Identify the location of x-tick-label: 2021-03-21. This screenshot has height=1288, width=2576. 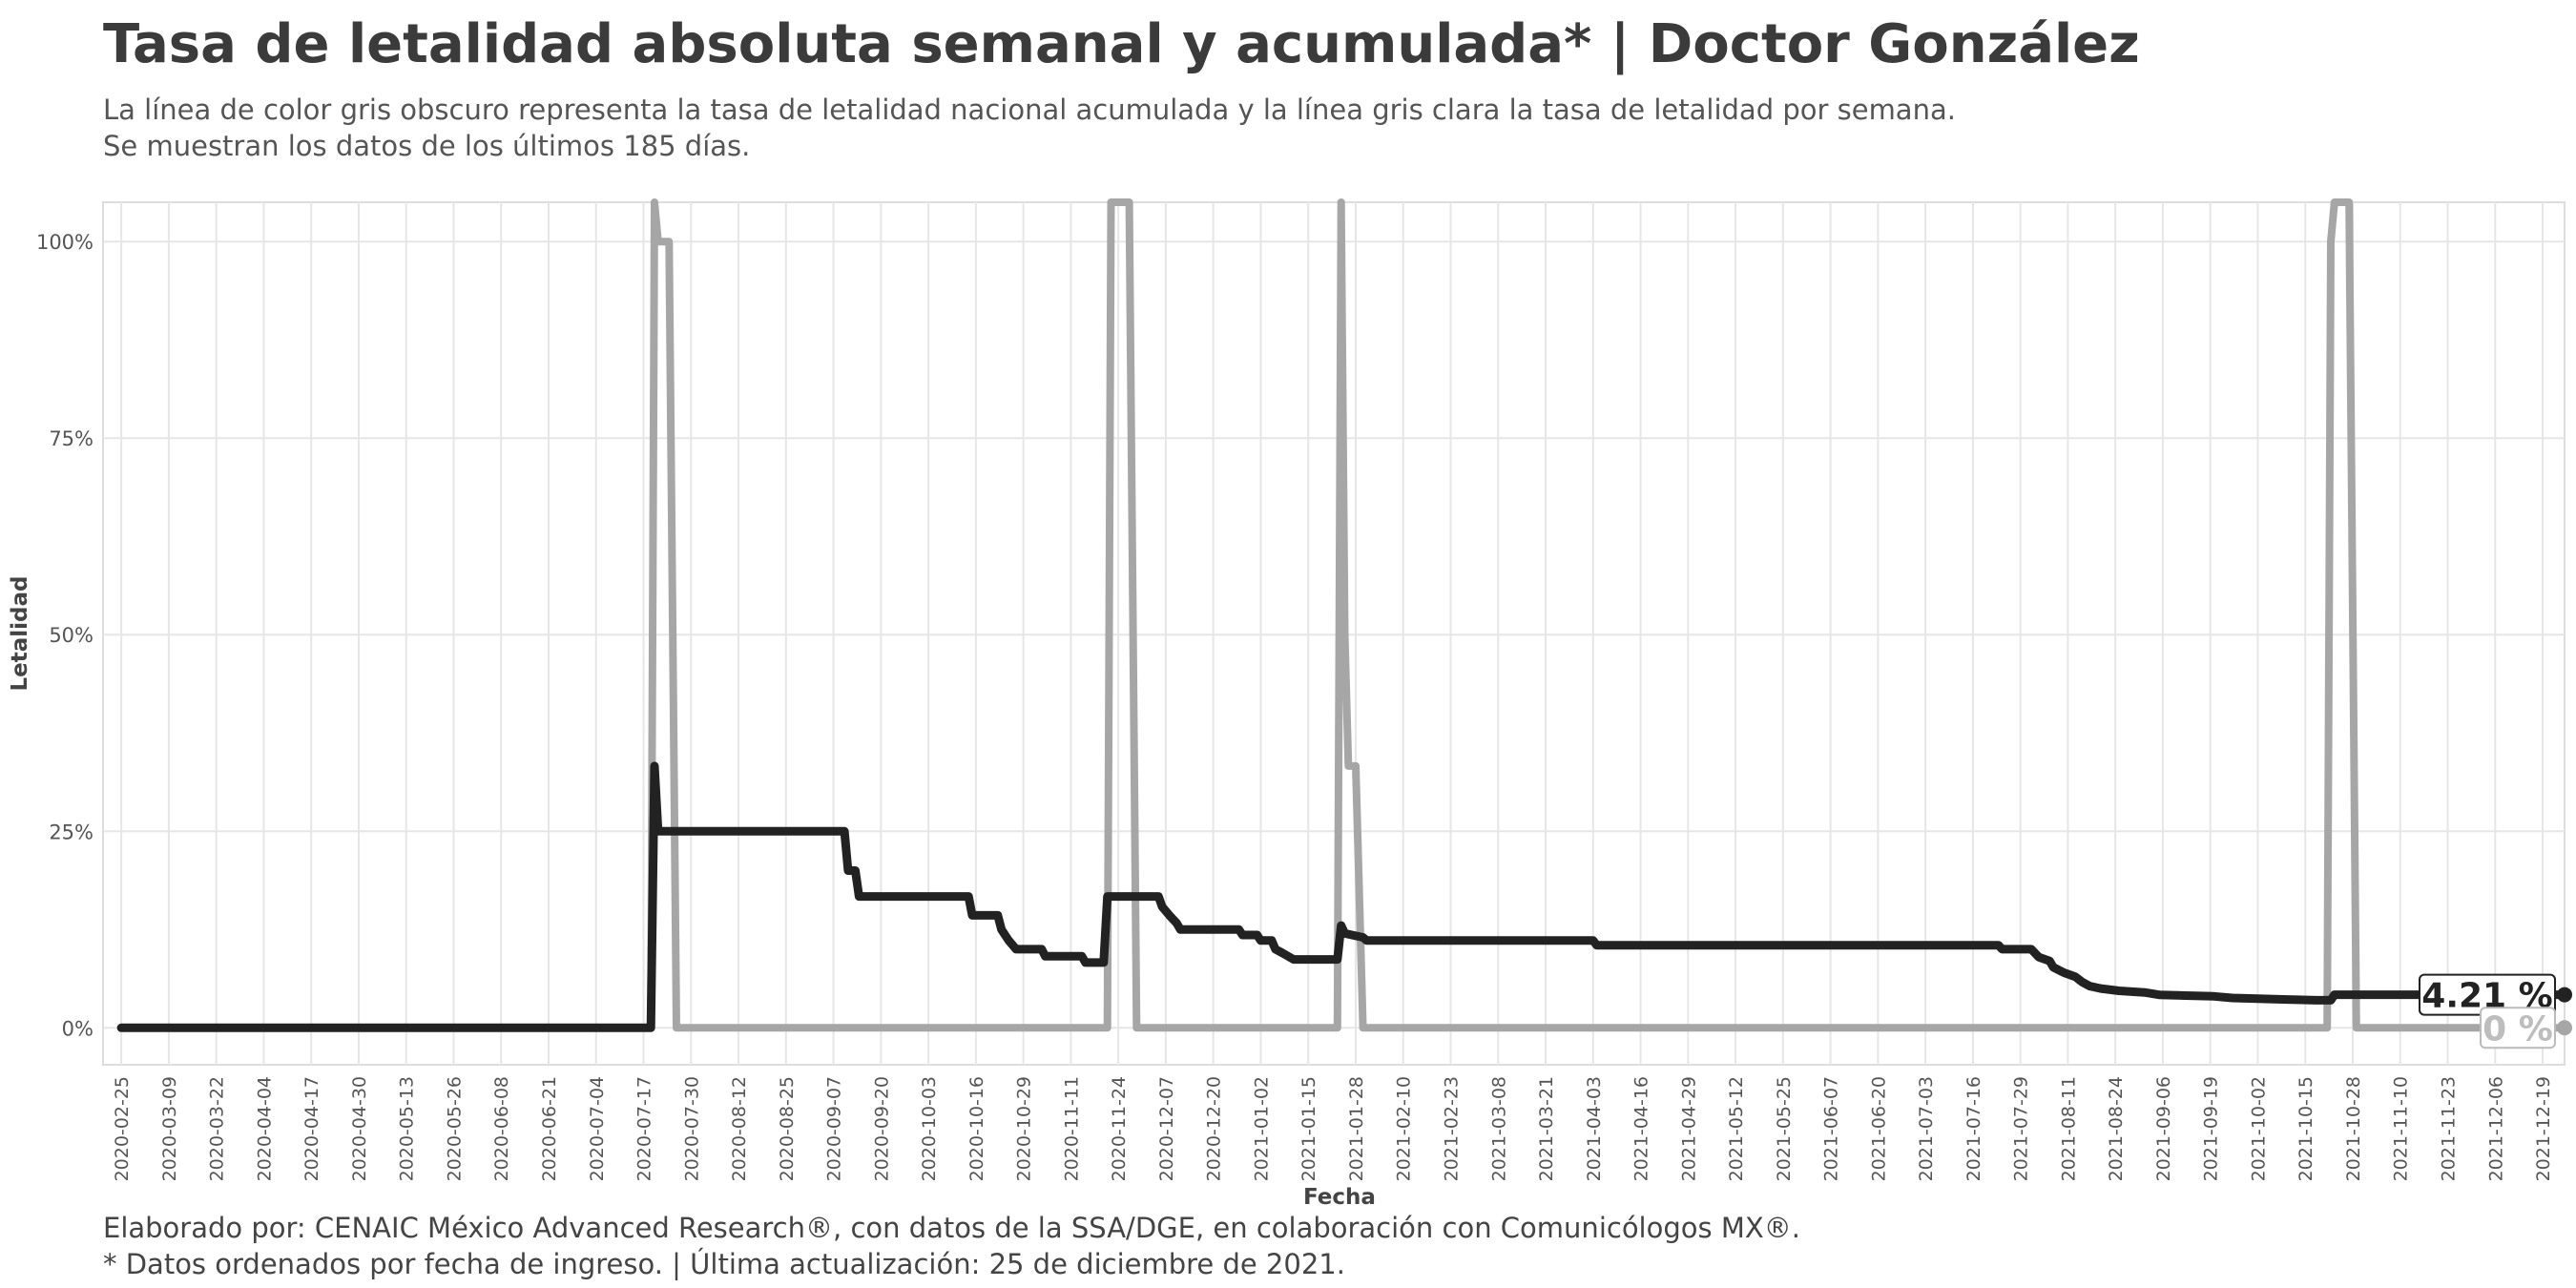
(1546, 1128).